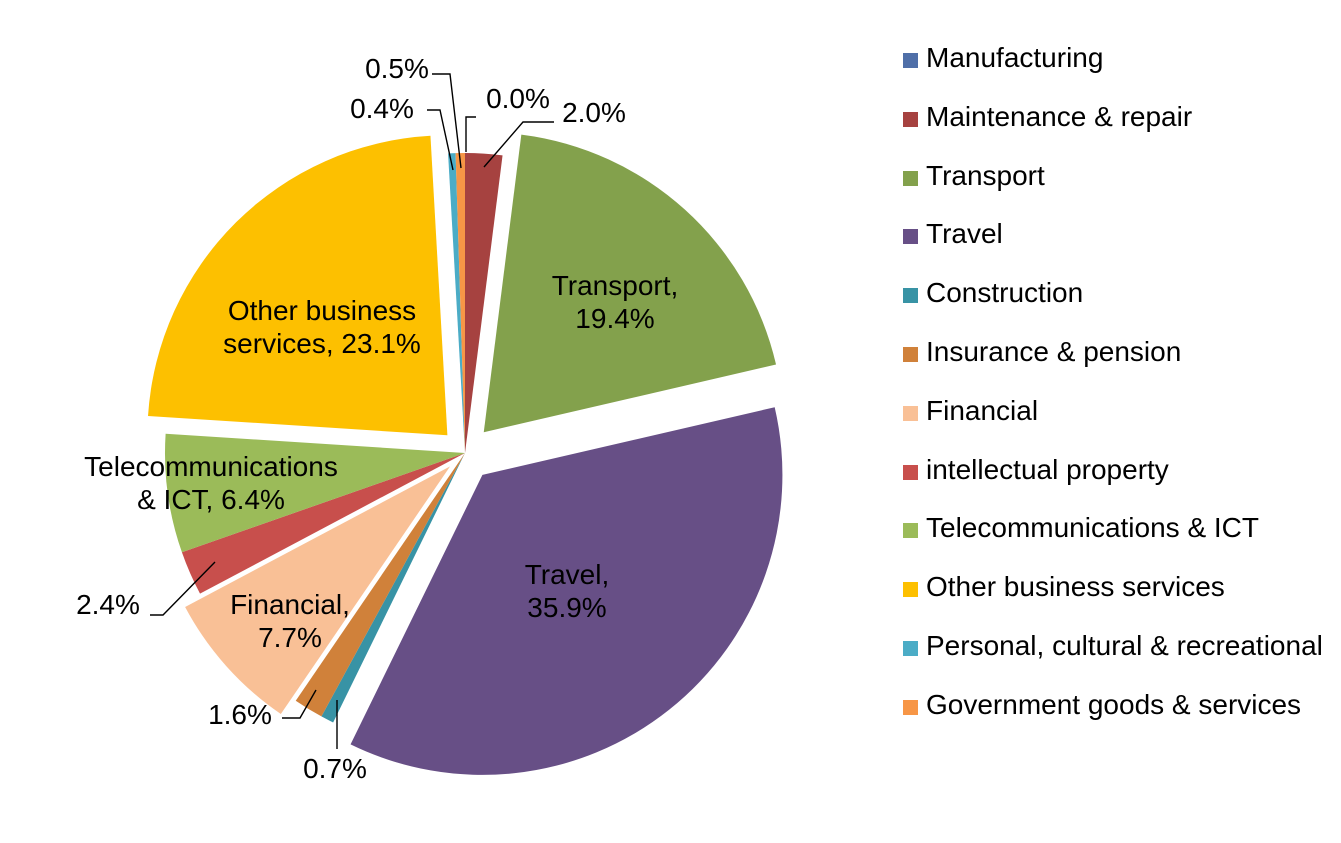 Image resolution: width=1341 pixels, height=843 pixels. Describe the element at coordinates (1093, 528) in the screenshot. I see `legend-label: Telecommunications & ICT` at that location.